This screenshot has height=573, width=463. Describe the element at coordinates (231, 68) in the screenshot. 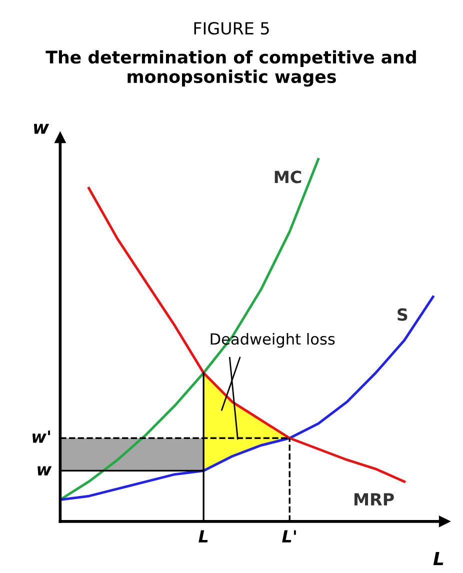

I see `chart-subtitle: The determination of competitive and monopsonistic wages` at that location.